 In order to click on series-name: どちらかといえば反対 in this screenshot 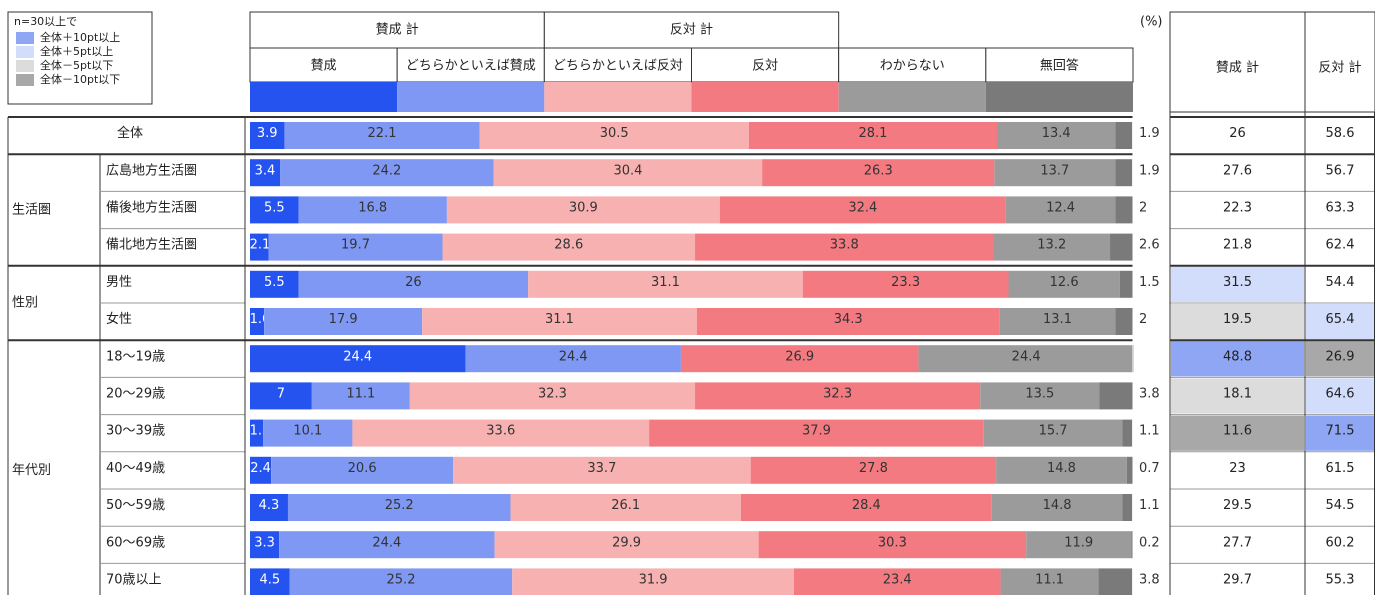, I will do `click(618, 66)`.